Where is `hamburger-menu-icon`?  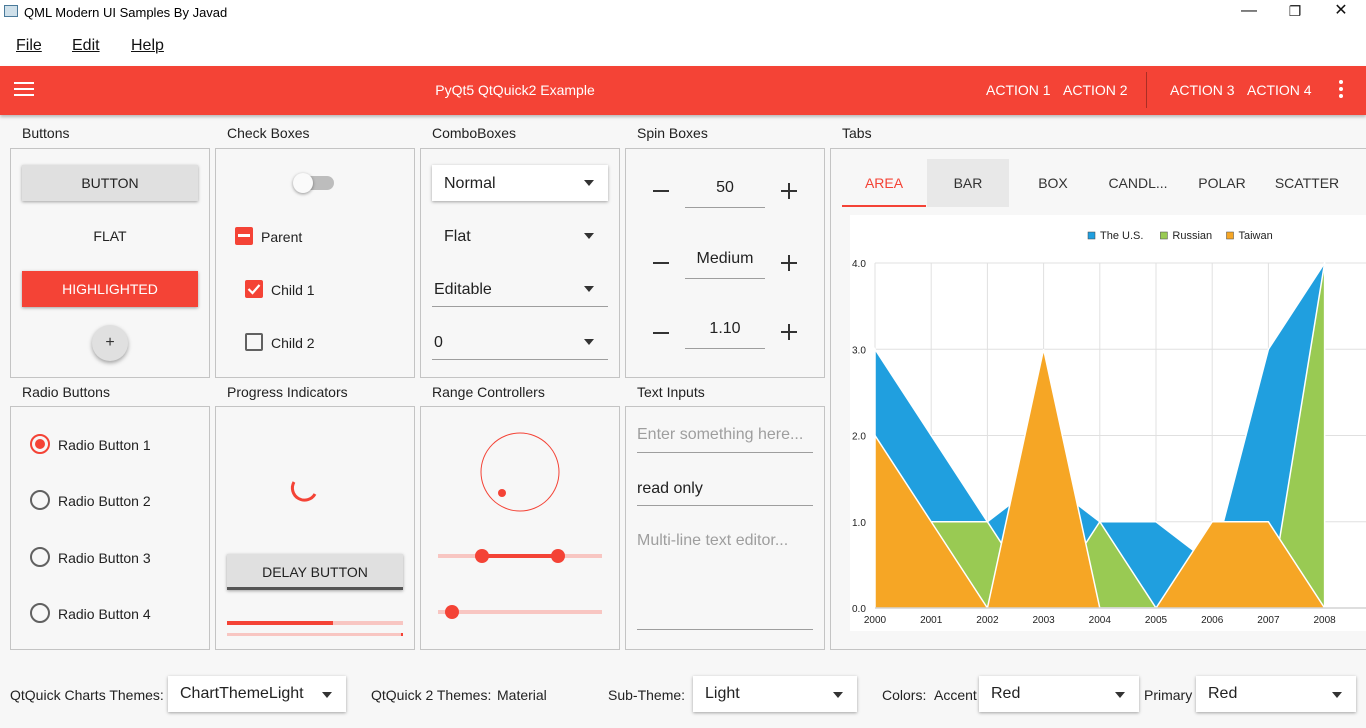 hamburger-menu-icon is located at coordinates (24, 90).